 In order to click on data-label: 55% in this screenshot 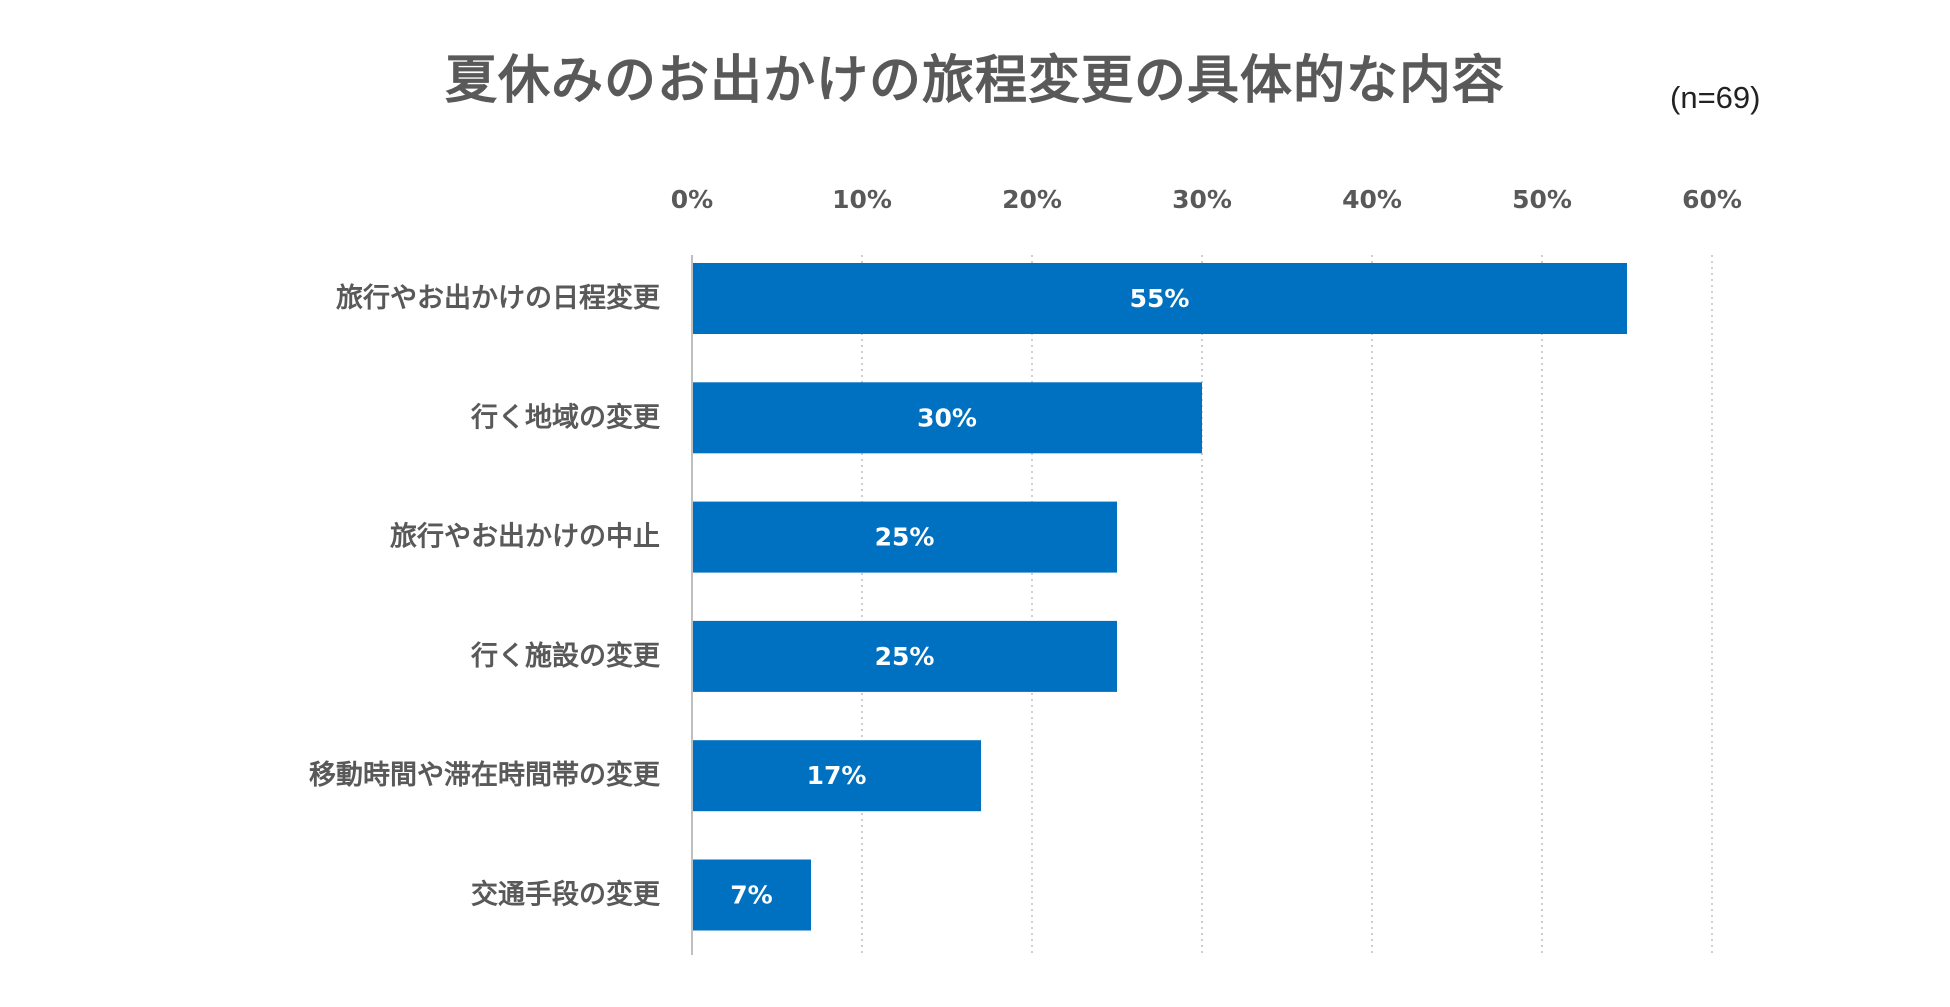, I will do `click(1160, 298)`.